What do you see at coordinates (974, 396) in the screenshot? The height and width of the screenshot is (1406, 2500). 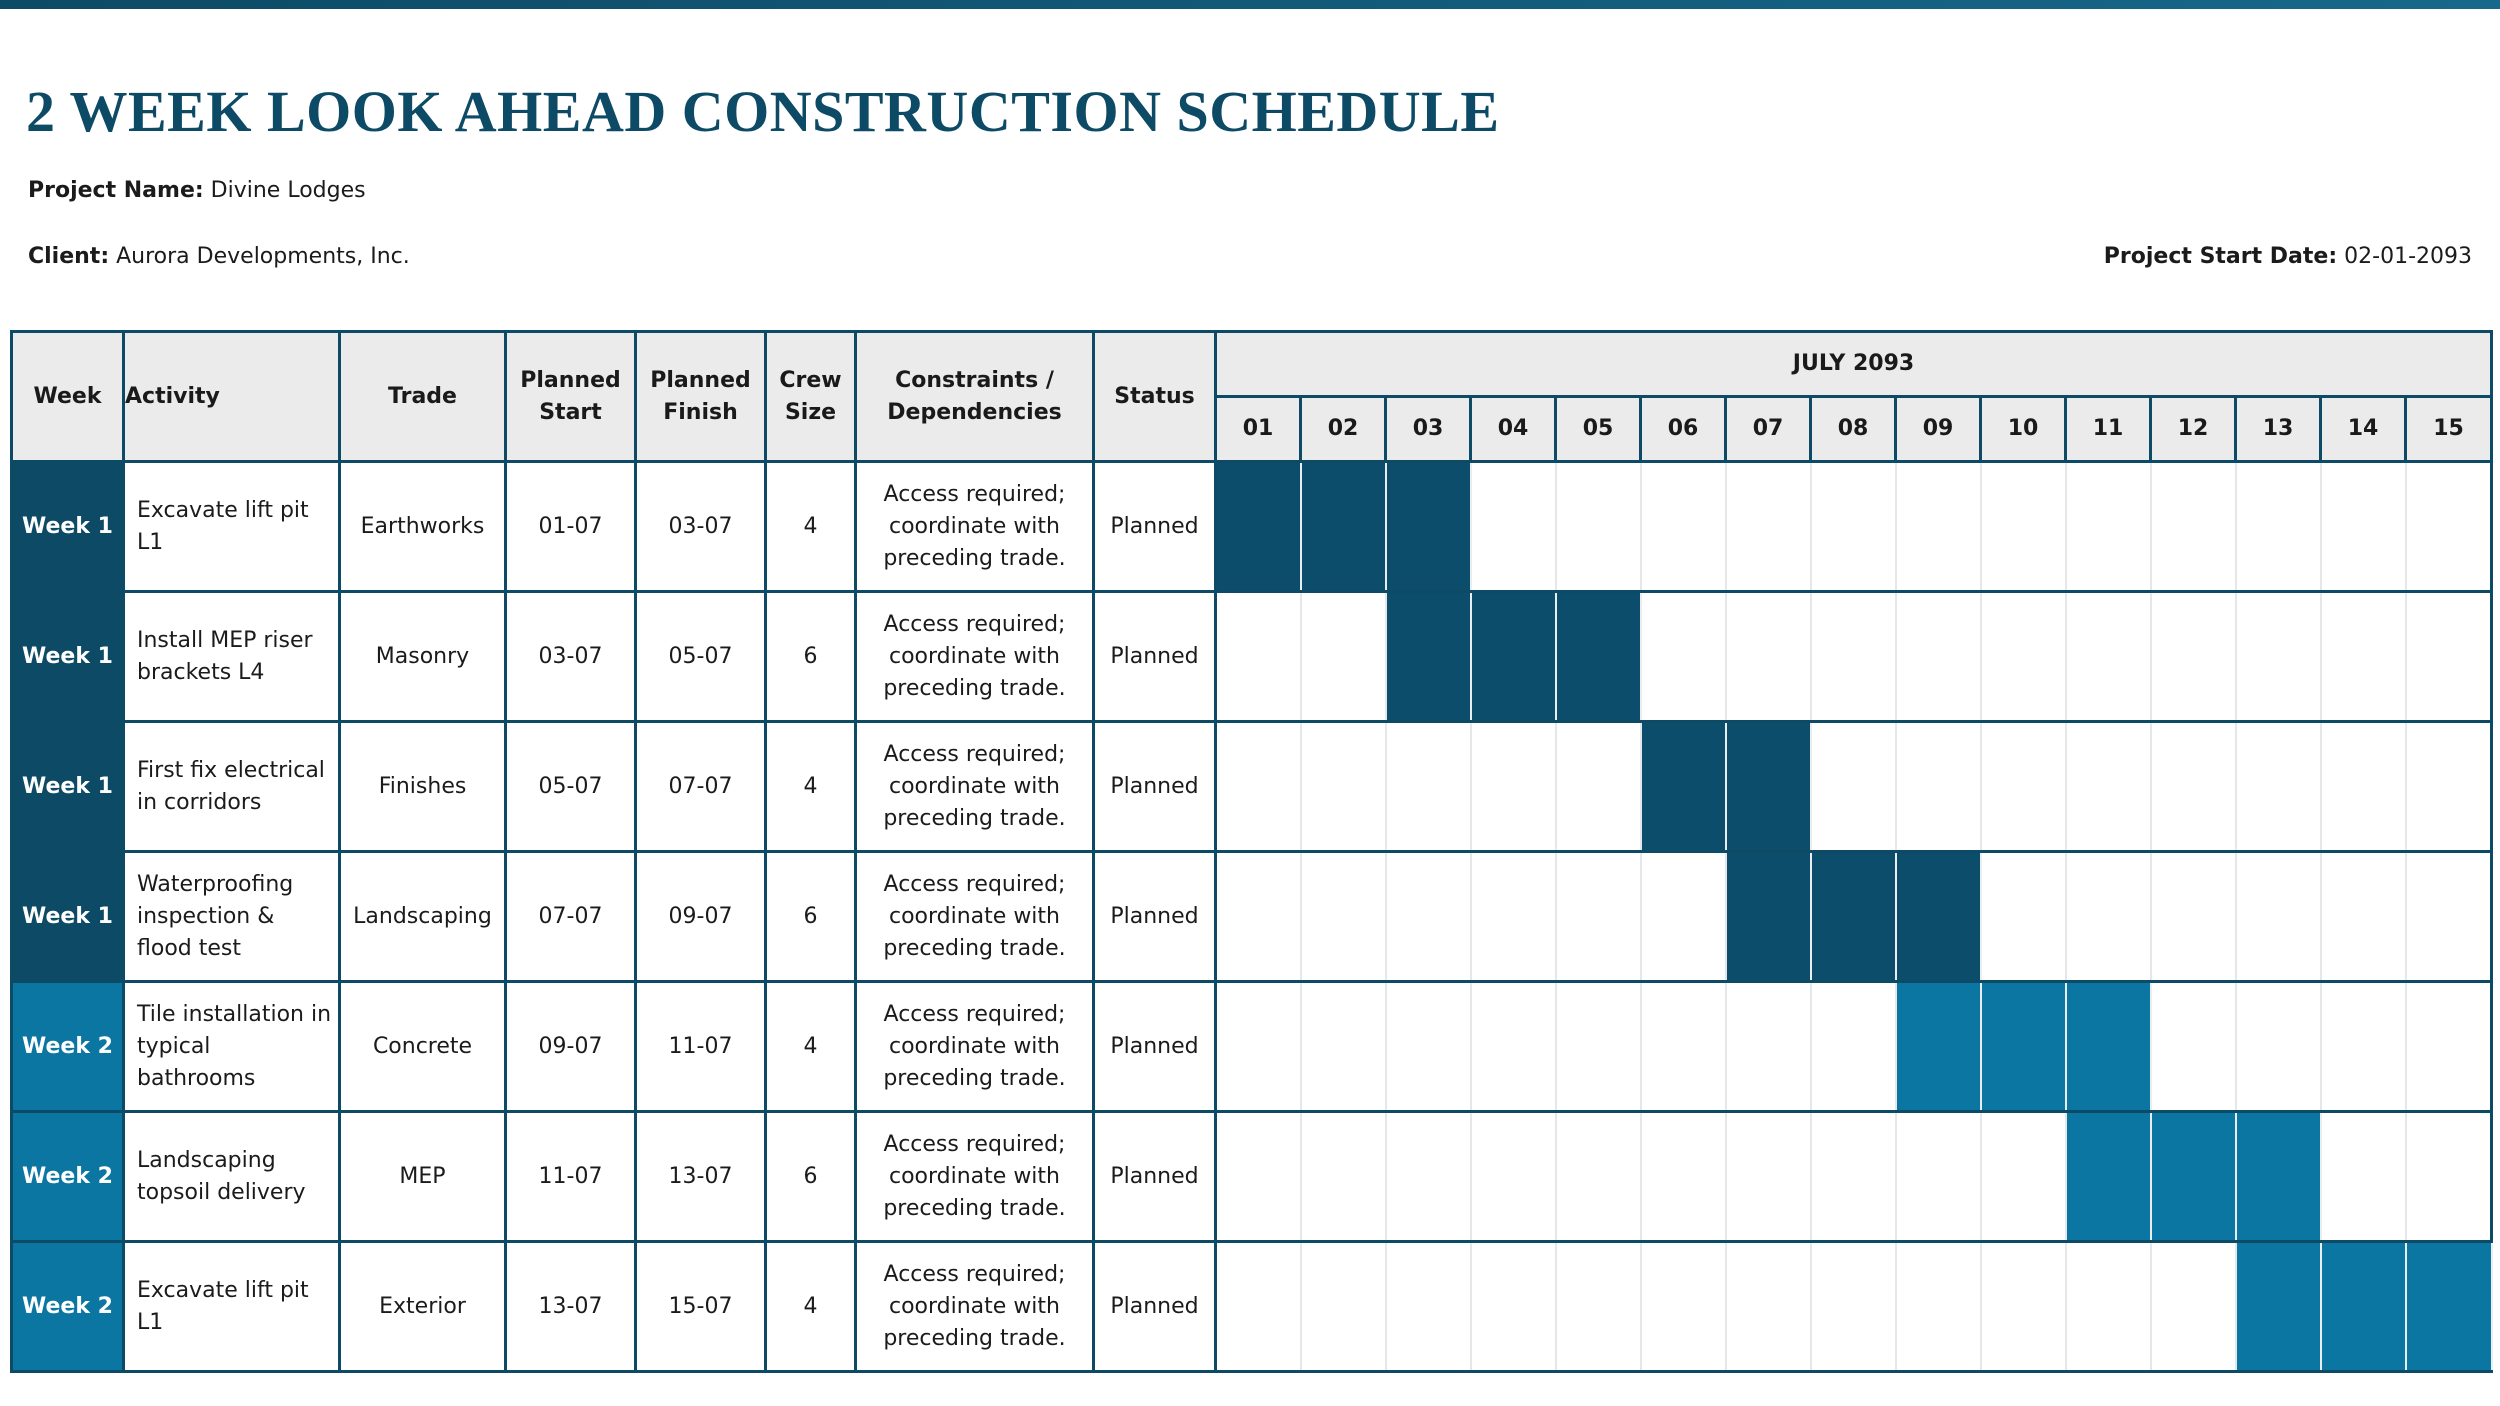 I see `header-constraints: Constraints / Dependencies` at bounding box center [974, 396].